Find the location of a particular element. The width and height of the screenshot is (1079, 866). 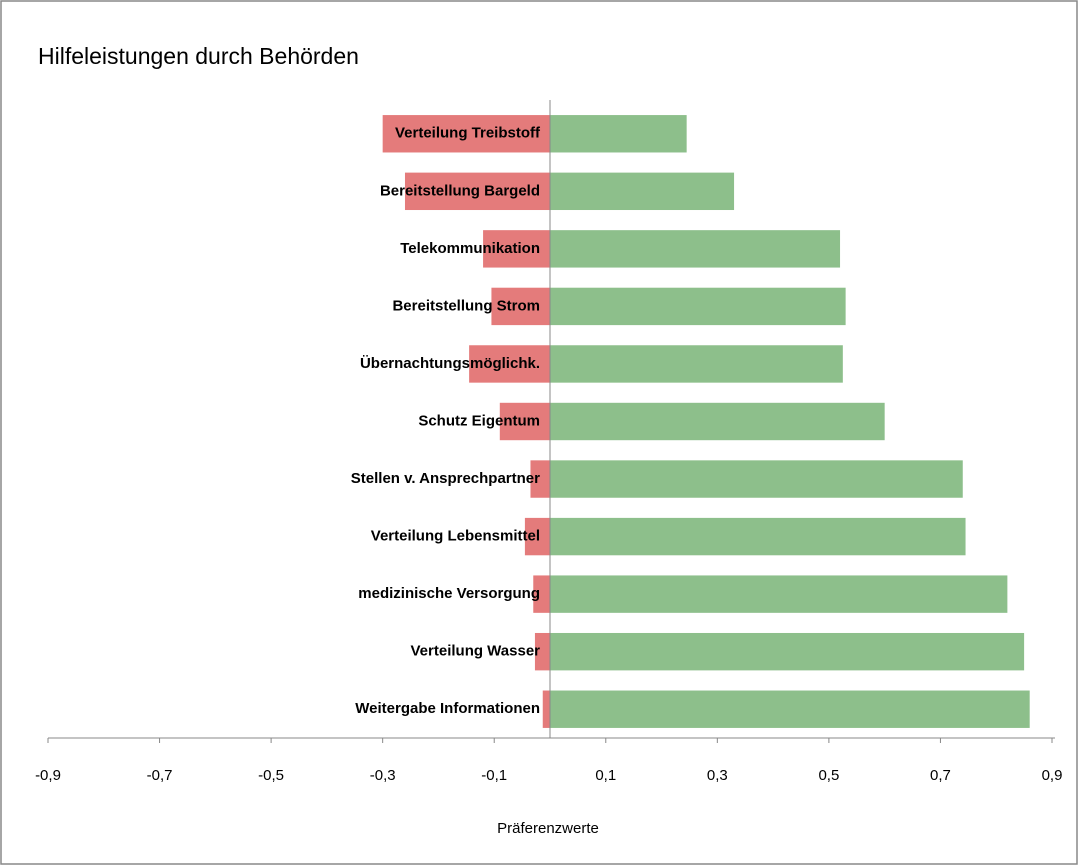

x-tick-label: -0,3 is located at coordinates (383, 775).